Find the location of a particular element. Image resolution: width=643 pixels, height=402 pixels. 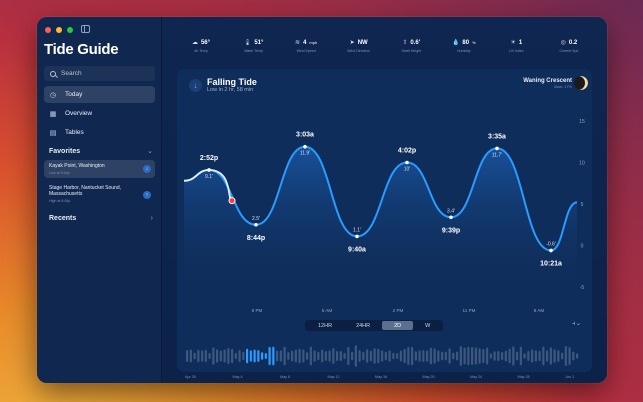

range-tab-w: W is located at coordinates (428, 325).